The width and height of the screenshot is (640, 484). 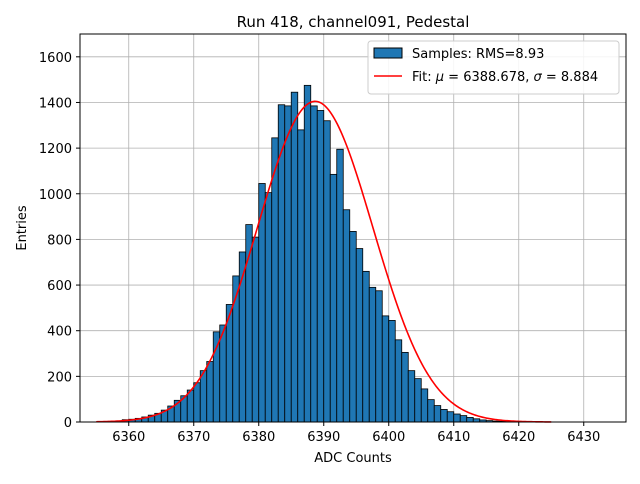 I want to click on x-tick-label: 6390, so click(x=323, y=437).